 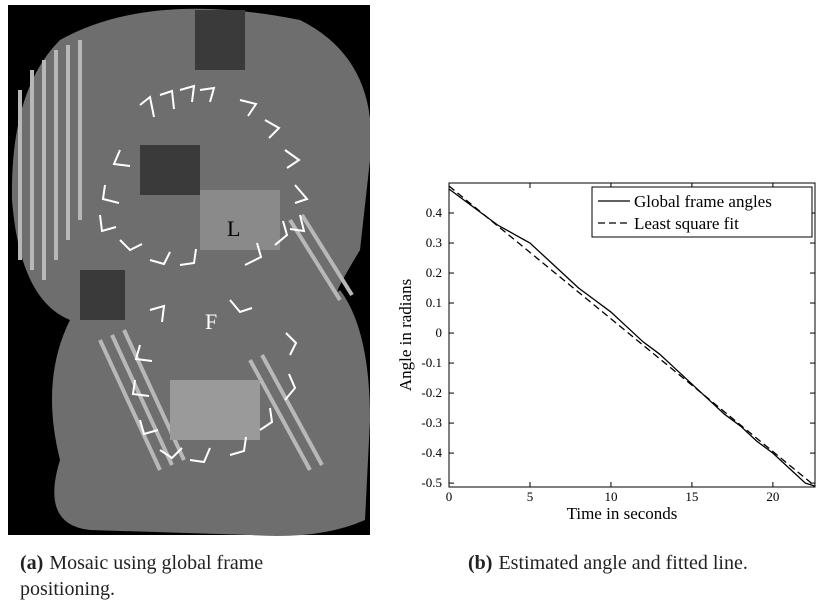 I want to click on x-tick-label: 5, so click(x=530, y=496).